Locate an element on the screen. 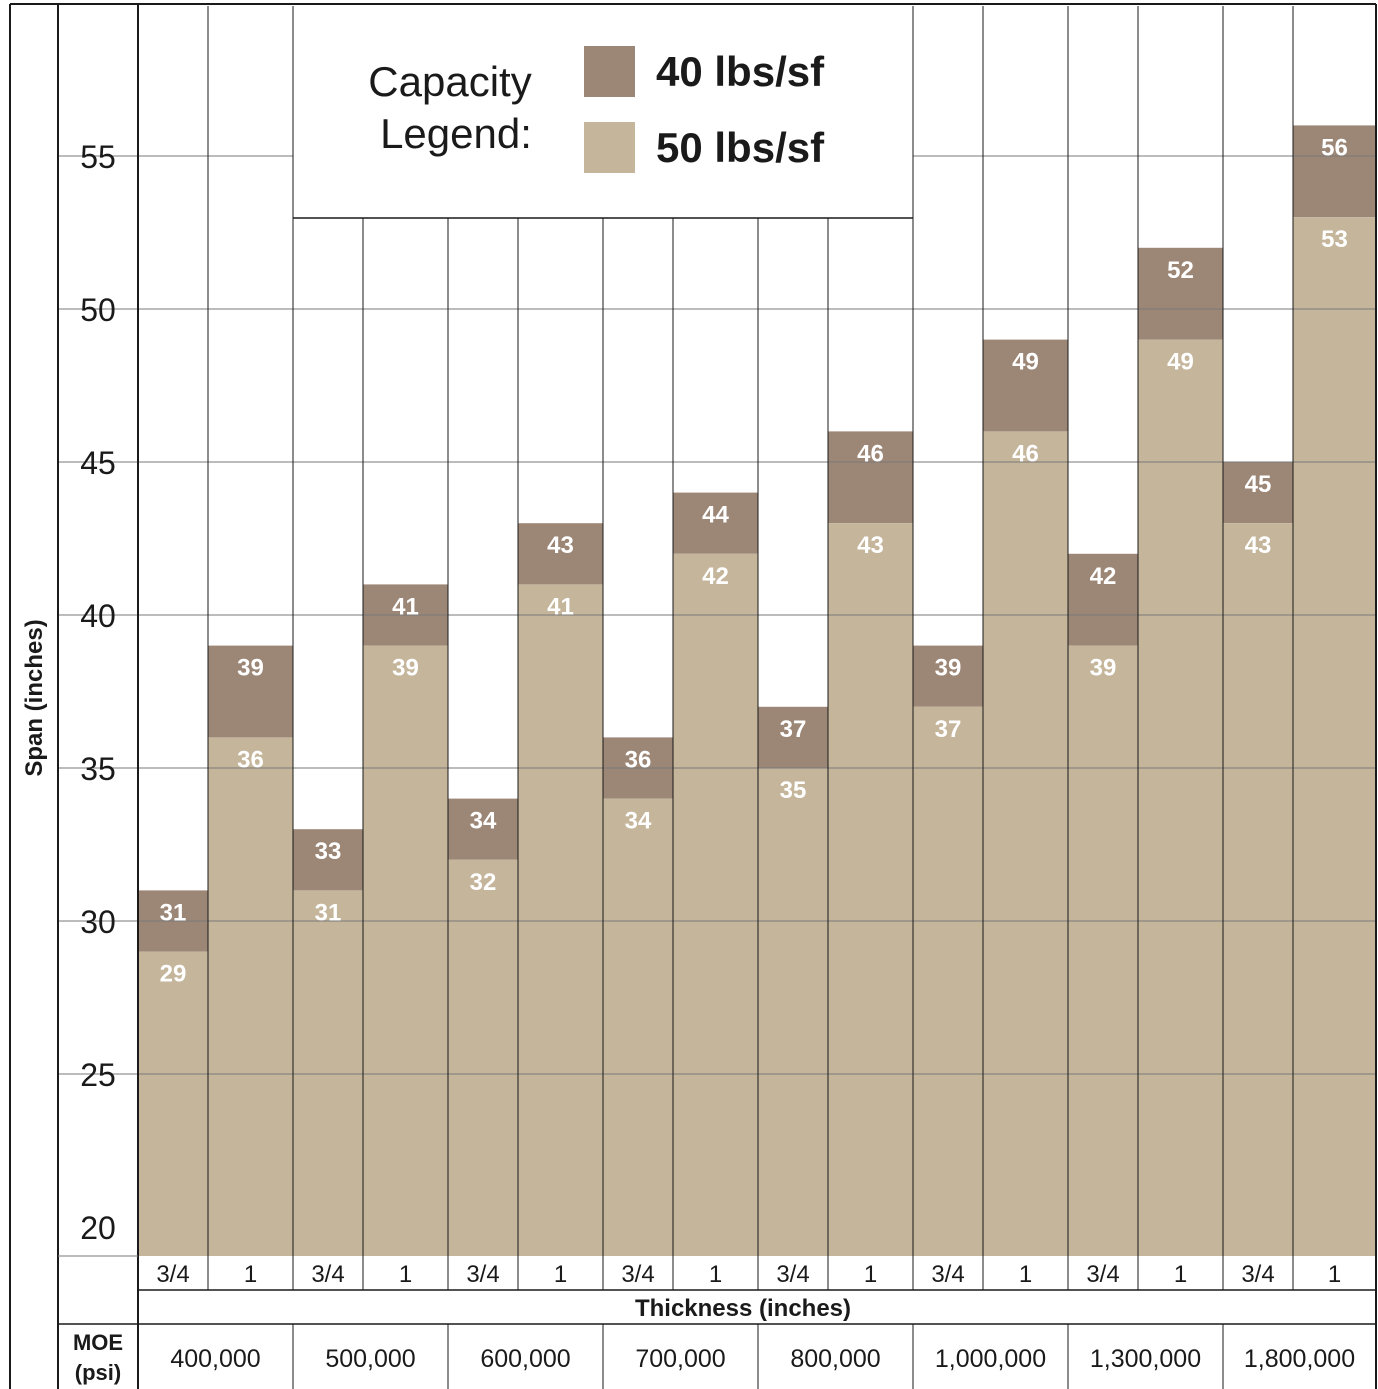 This screenshot has width=1378, height=1389. data-label-40-lbs-sf: 49 is located at coordinates (1025, 362).